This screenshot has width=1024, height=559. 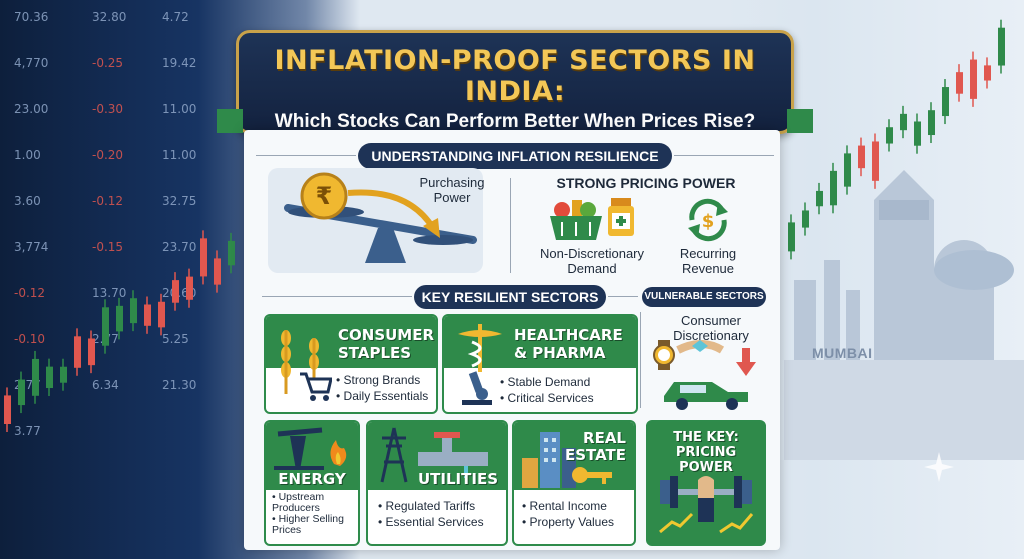 I want to click on bullet-list: Stable Demand Critical Services, so click(x=547, y=390).